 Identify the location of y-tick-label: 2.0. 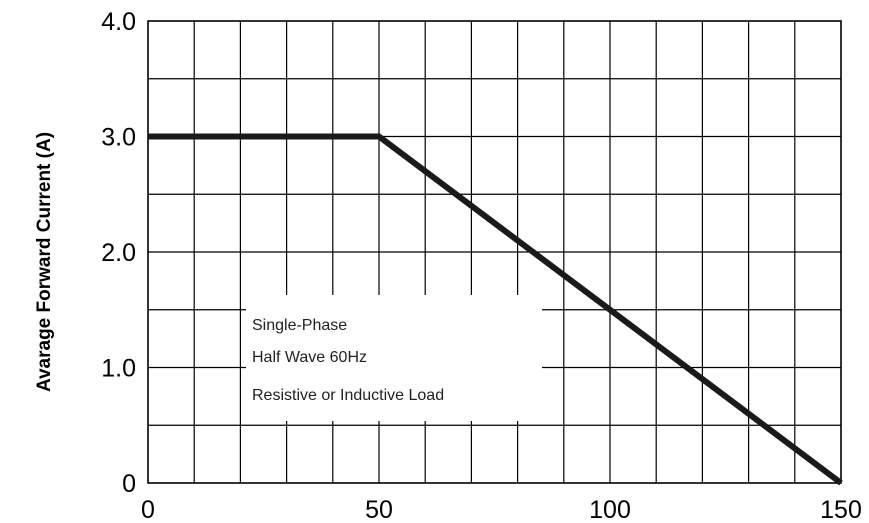
(118, 253).